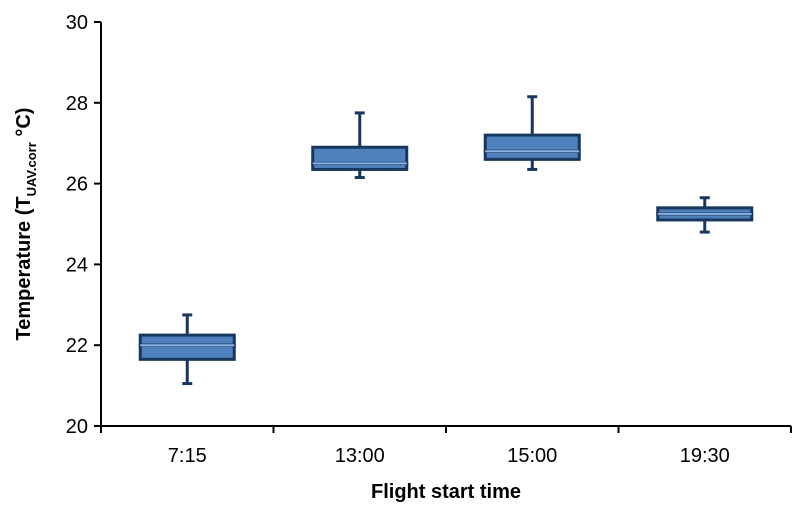  I want to click on x-axis-title: Flight start time, so click(446, 492).